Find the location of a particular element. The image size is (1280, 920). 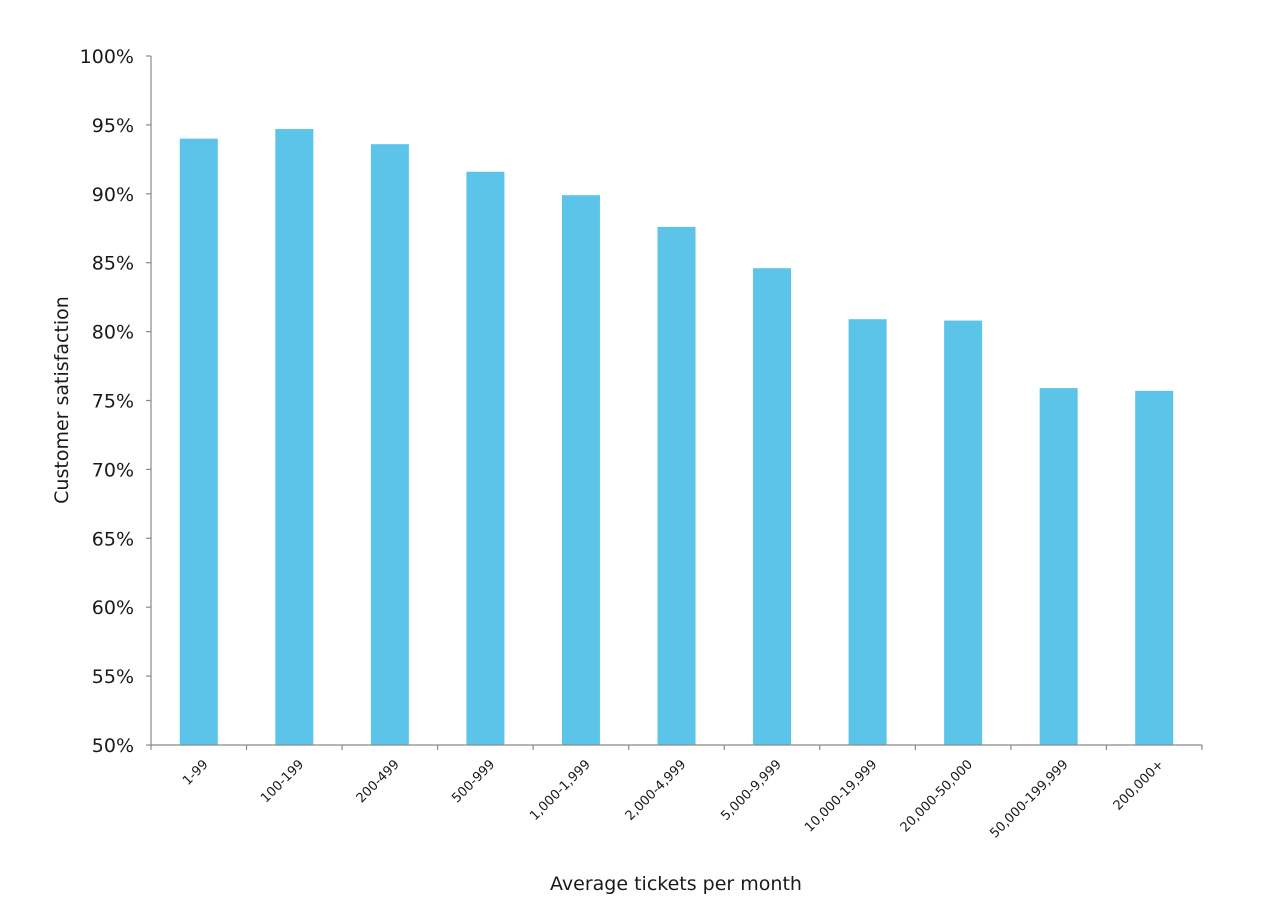

bar-5,000-9,999 is located at coordinates (772, 506).